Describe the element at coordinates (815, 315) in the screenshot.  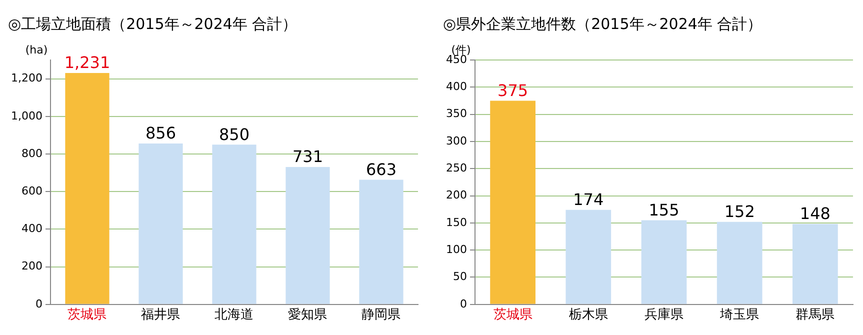
I see `x-tick-label: 群馬県` at that location.